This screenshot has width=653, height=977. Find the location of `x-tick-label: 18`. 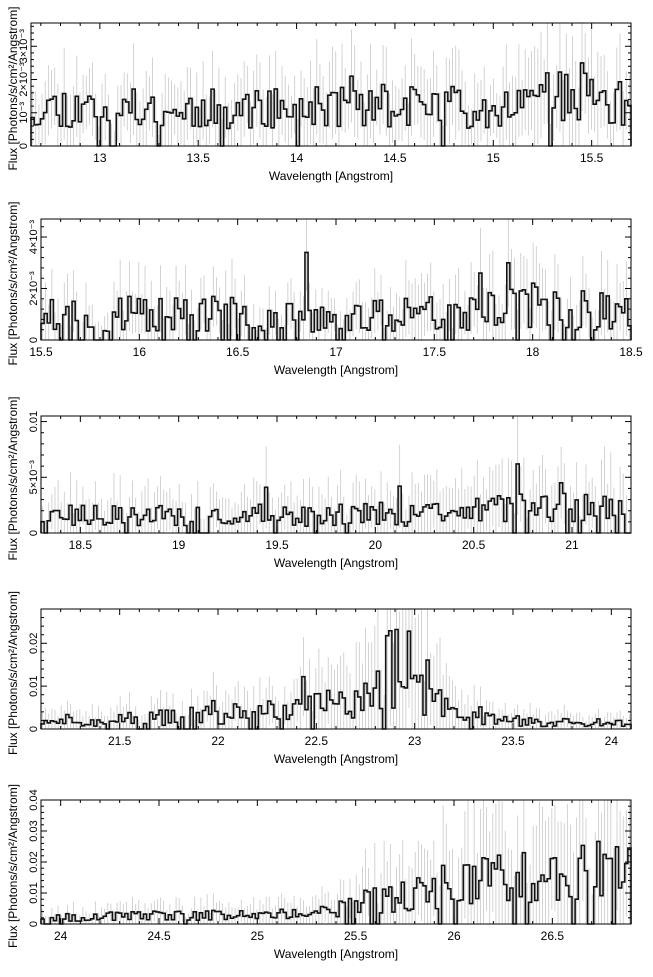

x-tick-label: 18 is located at coordinates (533, 352).